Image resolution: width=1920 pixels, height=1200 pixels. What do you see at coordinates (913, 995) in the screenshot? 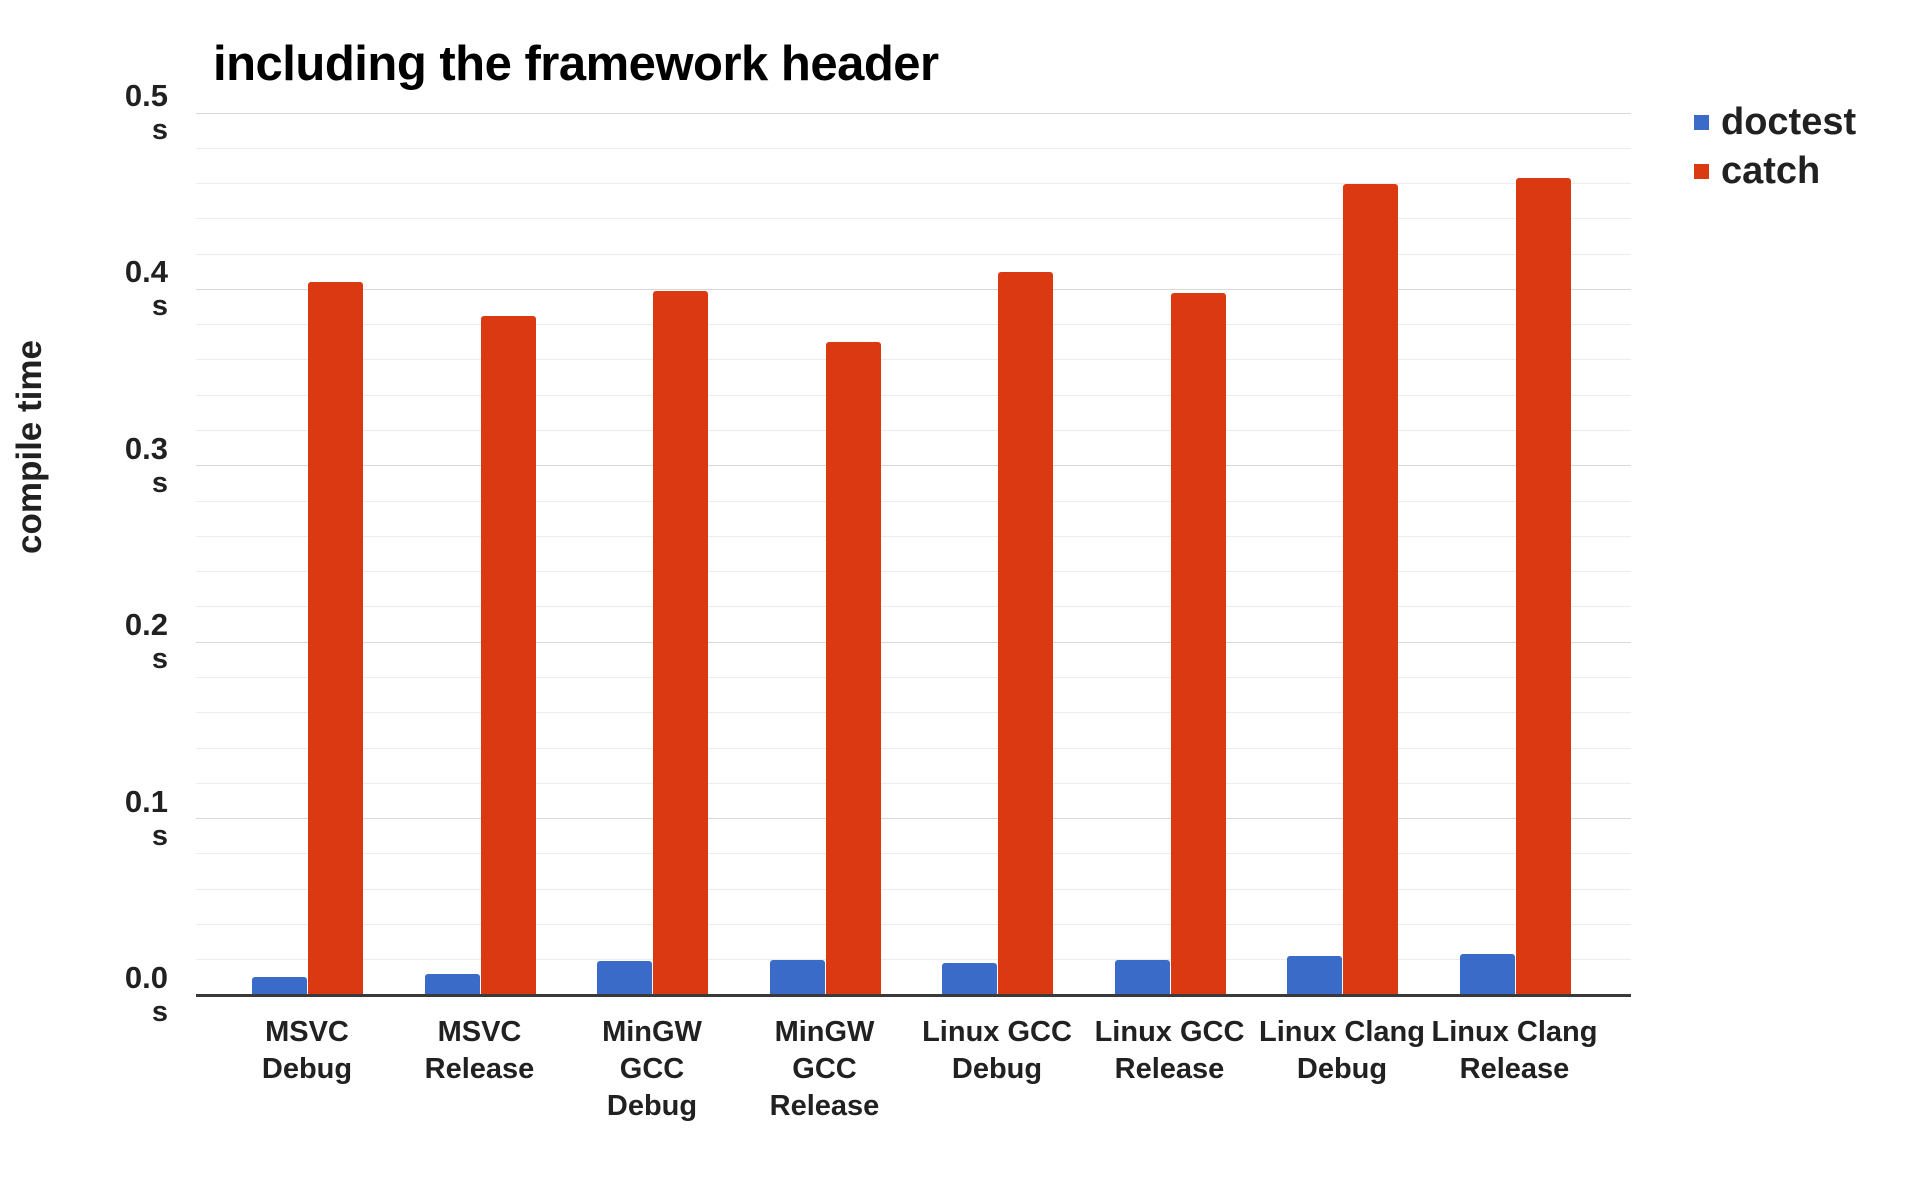
I see `x-axis-line` at bounding box center [913, 995].